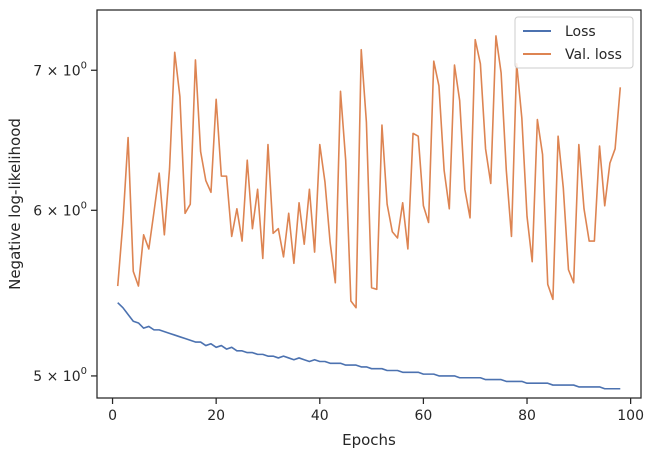 Image resolution: width=651 pixels, height=458 pixels. I want to click on x-tick-label: 60, so click(423, 416).